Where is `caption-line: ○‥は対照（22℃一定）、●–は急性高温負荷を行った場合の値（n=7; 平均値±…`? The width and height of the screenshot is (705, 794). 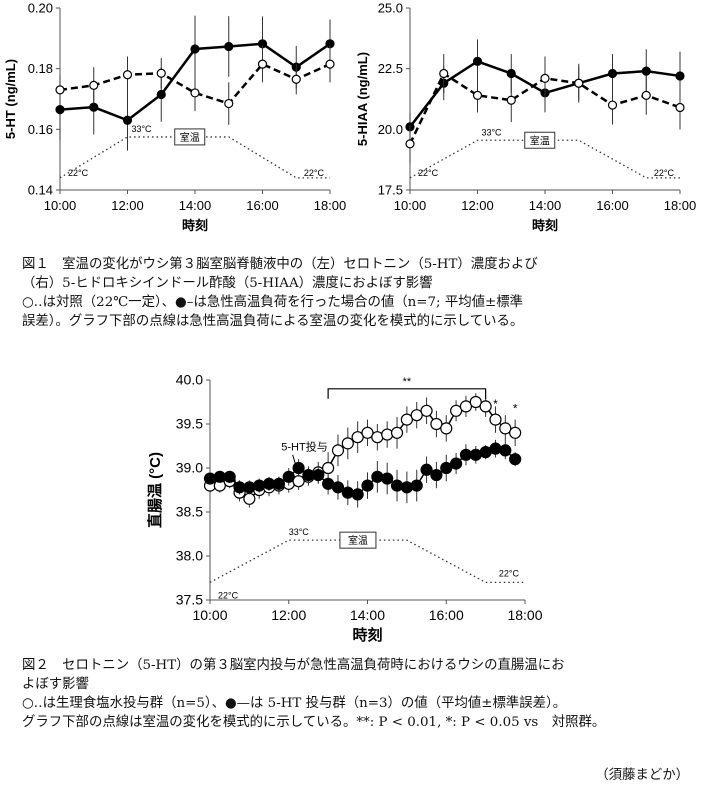
caption-line: ○‥は対照（22℃一定）、●–は急性高温負荷を行った場合の値（n=7; 平均値±… is located at coordinates (272, 302).